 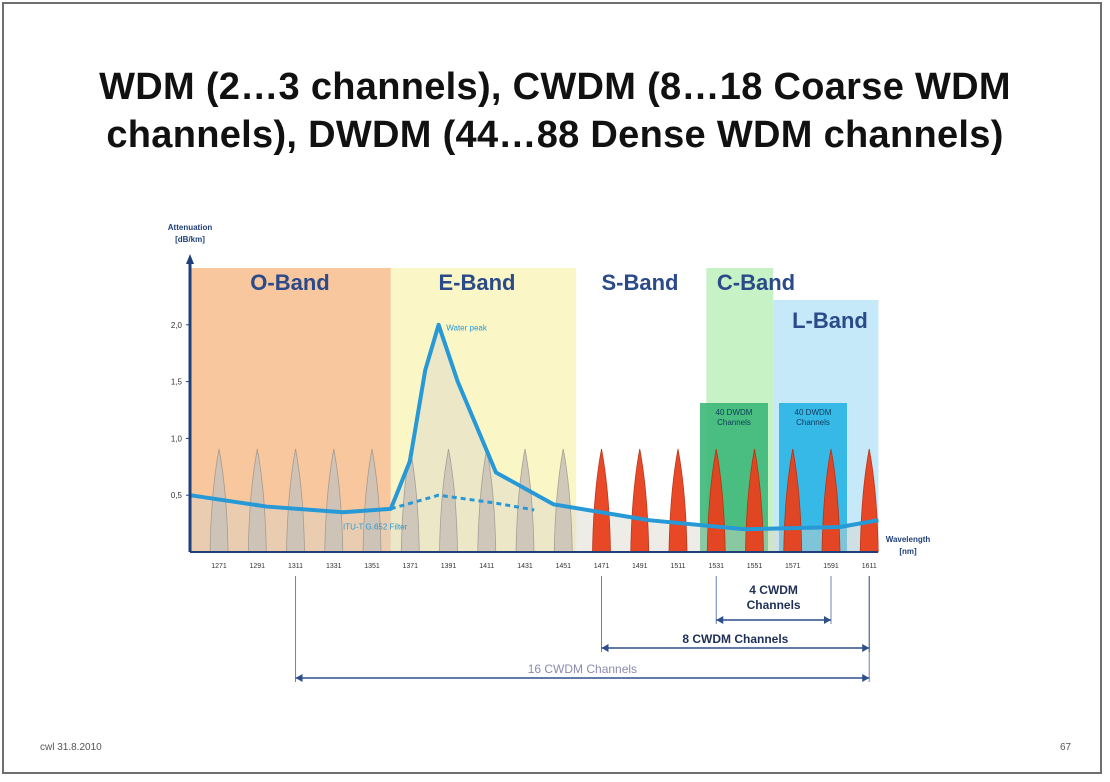 What do you see at coordinates (477, 282) in the screenshot?
I see `band-label-e-band: E-Band` at bounding box center [477, 282].